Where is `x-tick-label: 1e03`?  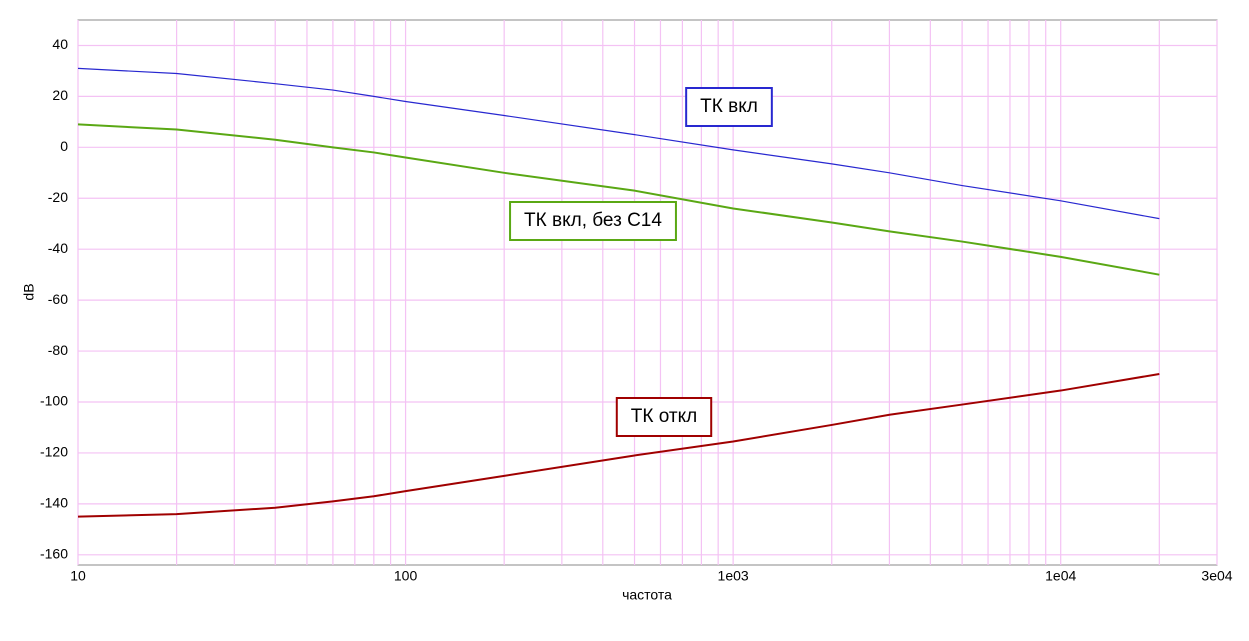 x-tick-label: 1e03 is located at coordinates (733, 576).